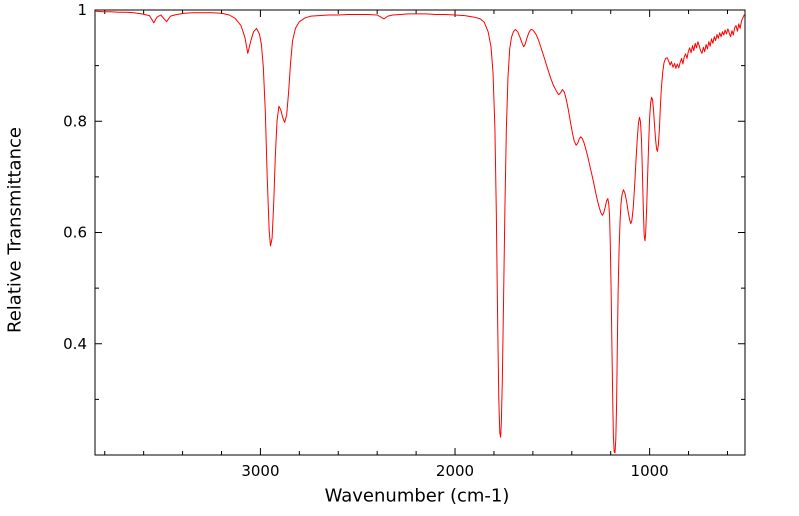 The height and width of the screenshot is (516, 799). What do you see at coordinates (455, 471) in the screenshot?
I see `x-tick-label: 2000` at bounding box center [455, 471].